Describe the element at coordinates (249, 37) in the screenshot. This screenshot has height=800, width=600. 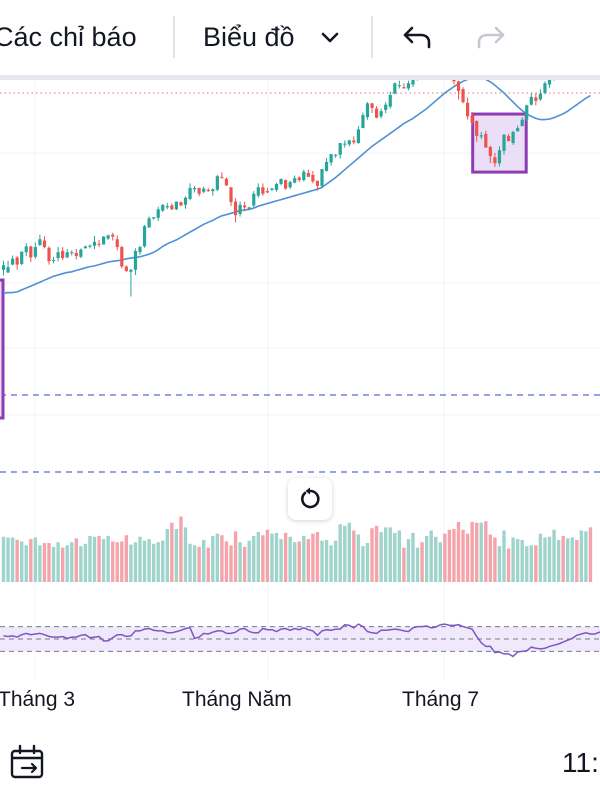
I see `chart-type-button: Biểu đồ` at that location.